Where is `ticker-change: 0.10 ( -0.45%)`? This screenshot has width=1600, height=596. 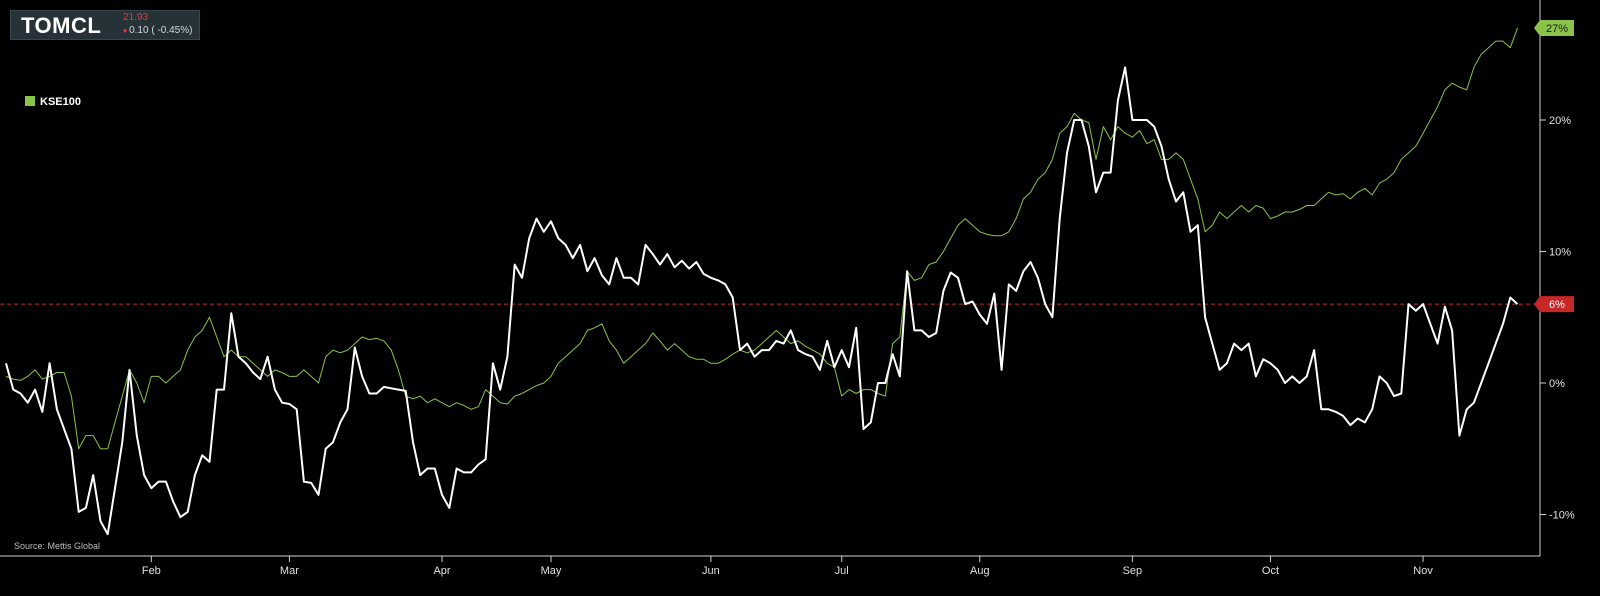 ticker-change: 0.10 ( -0.45%) is located at coordinates (161, 30).